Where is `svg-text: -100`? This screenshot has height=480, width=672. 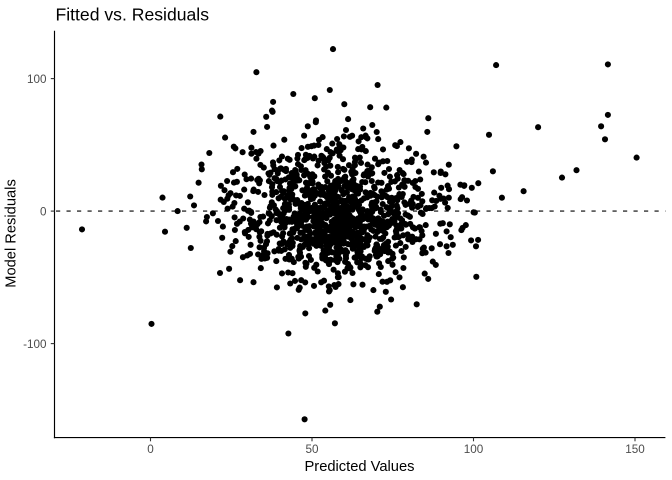 svg-text: -100 is located at coordinates (35, 344).